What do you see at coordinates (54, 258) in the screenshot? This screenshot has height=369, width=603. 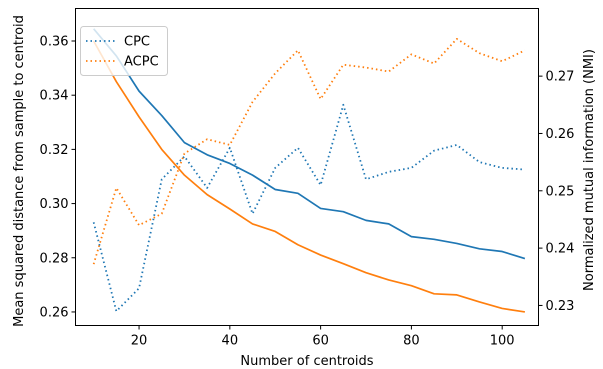 I see `left-y-tick-label: 0.28` at bounding box center [54, 258].